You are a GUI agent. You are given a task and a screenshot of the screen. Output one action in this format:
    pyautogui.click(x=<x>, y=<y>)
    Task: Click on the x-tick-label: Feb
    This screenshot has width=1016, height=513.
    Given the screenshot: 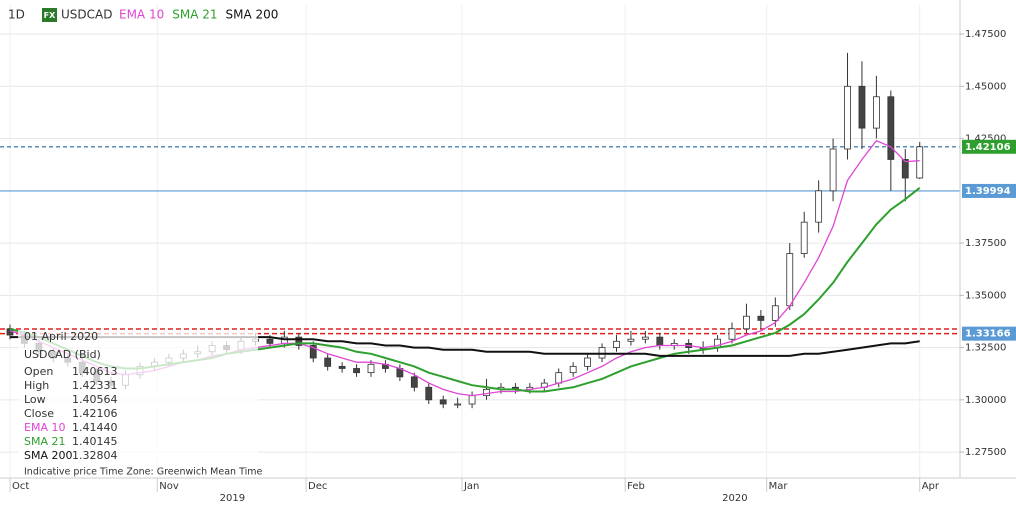 What is the action you would take?
    pyautogui.click(x=636, y=486)
    